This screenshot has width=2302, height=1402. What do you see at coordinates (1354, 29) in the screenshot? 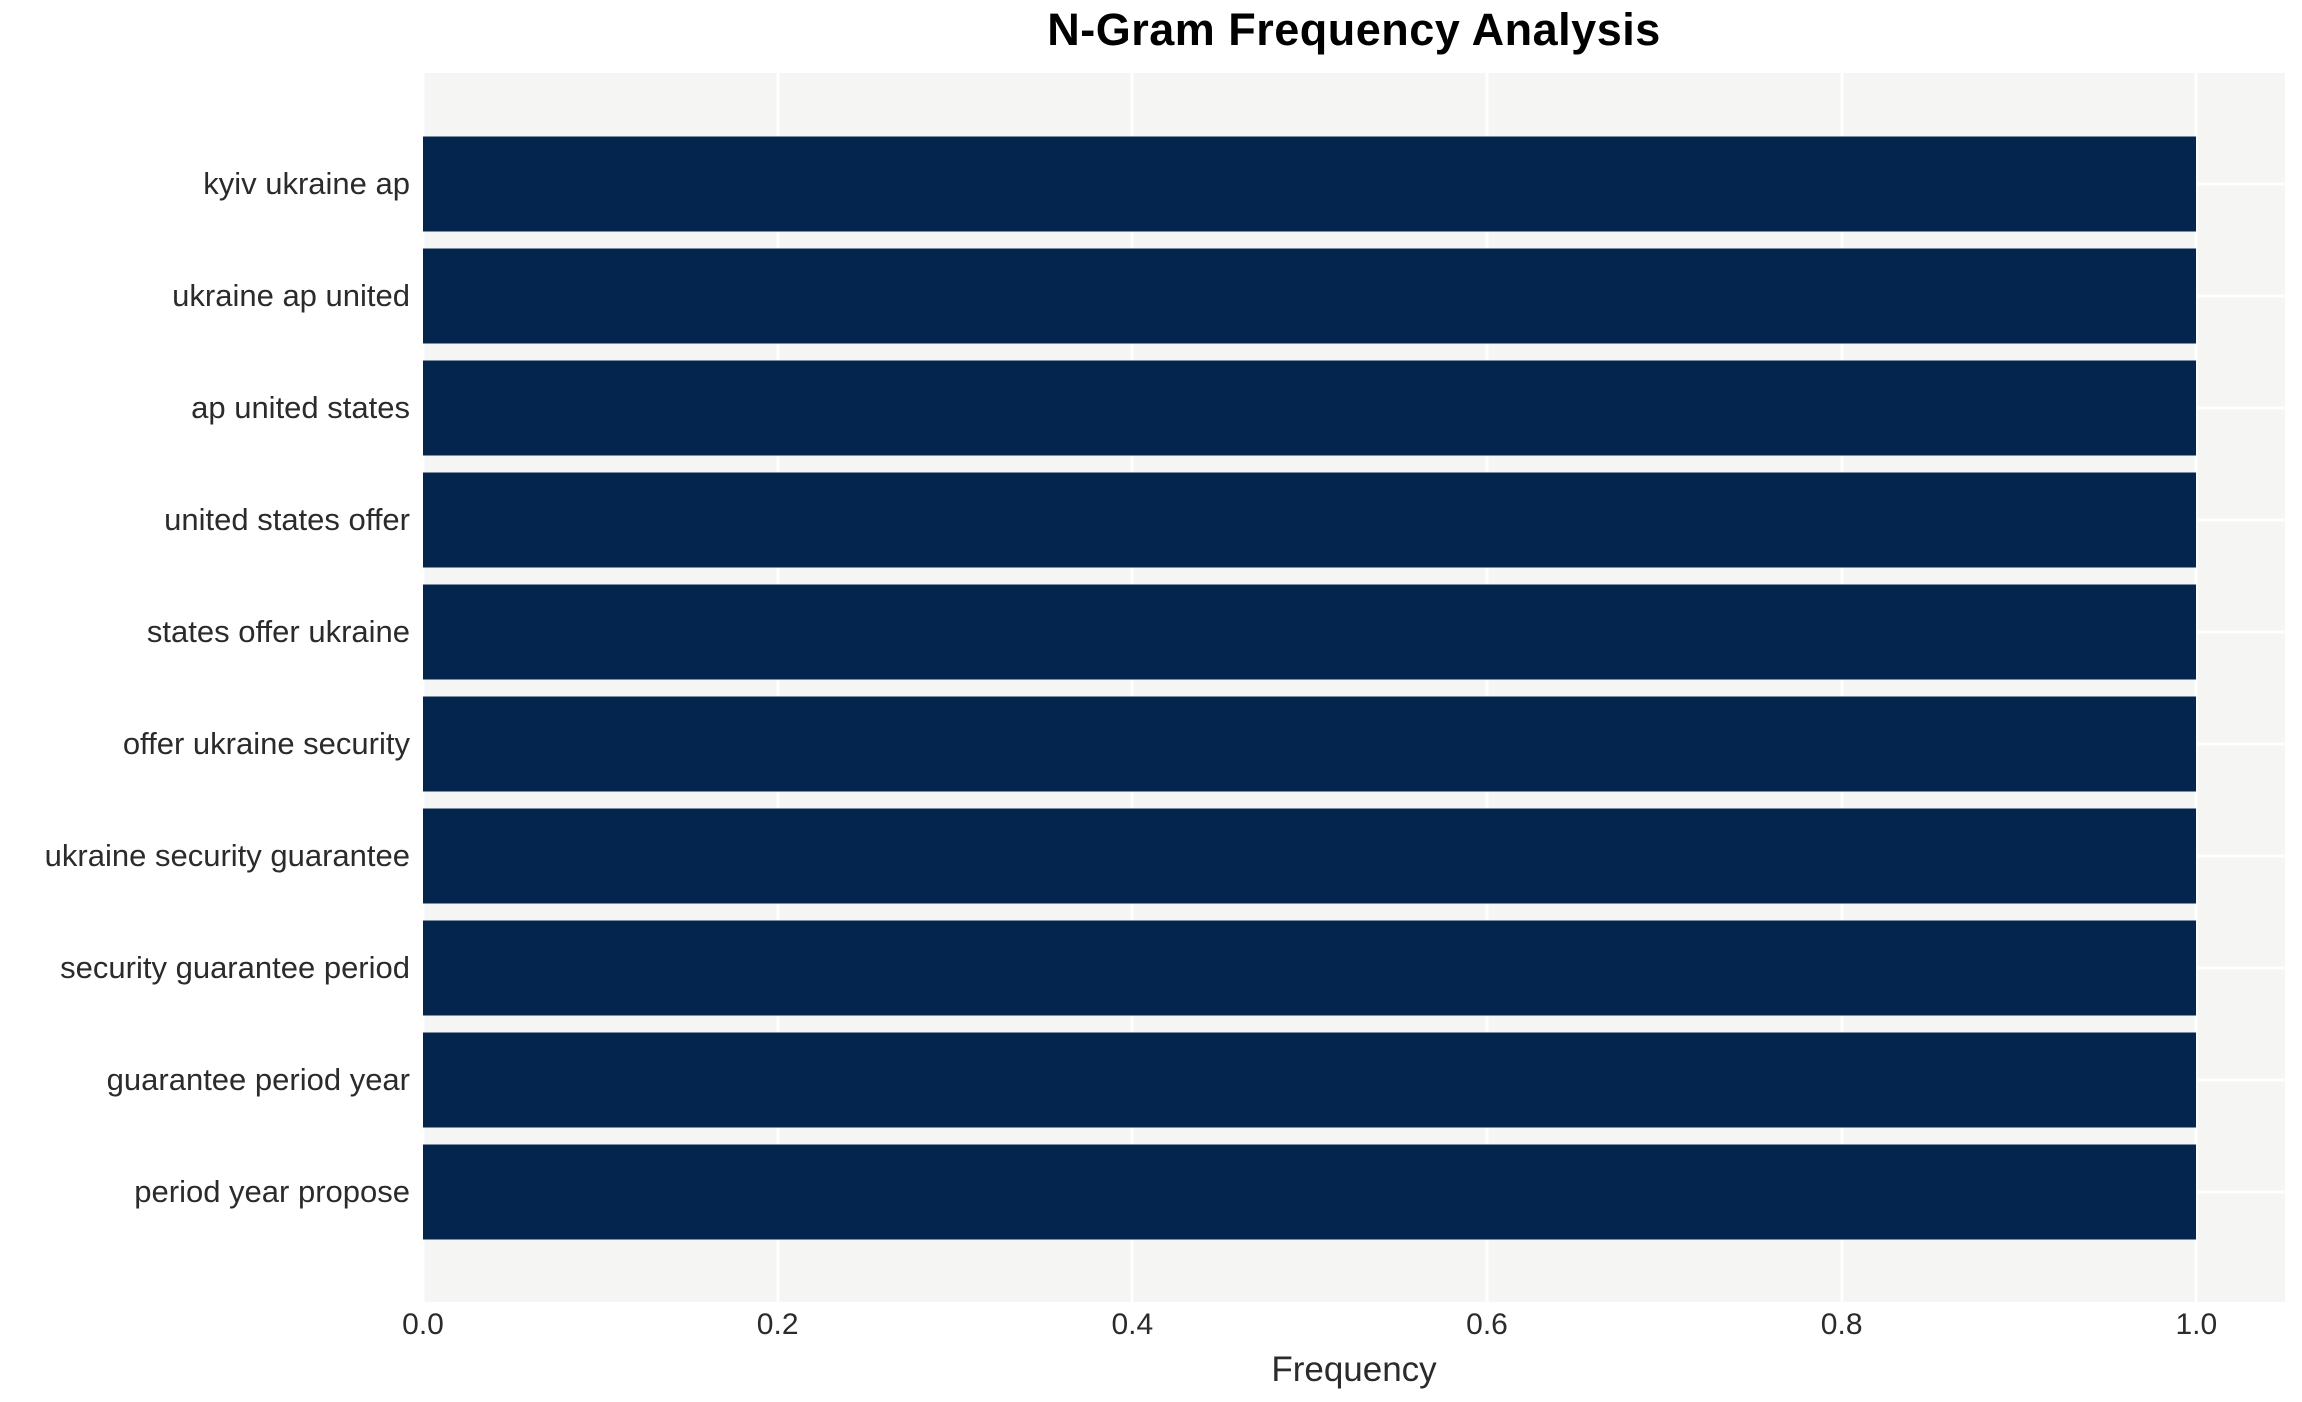
I see `chart-title: N-Gram Frequency Analysis` at bounding box center [1354, 29].